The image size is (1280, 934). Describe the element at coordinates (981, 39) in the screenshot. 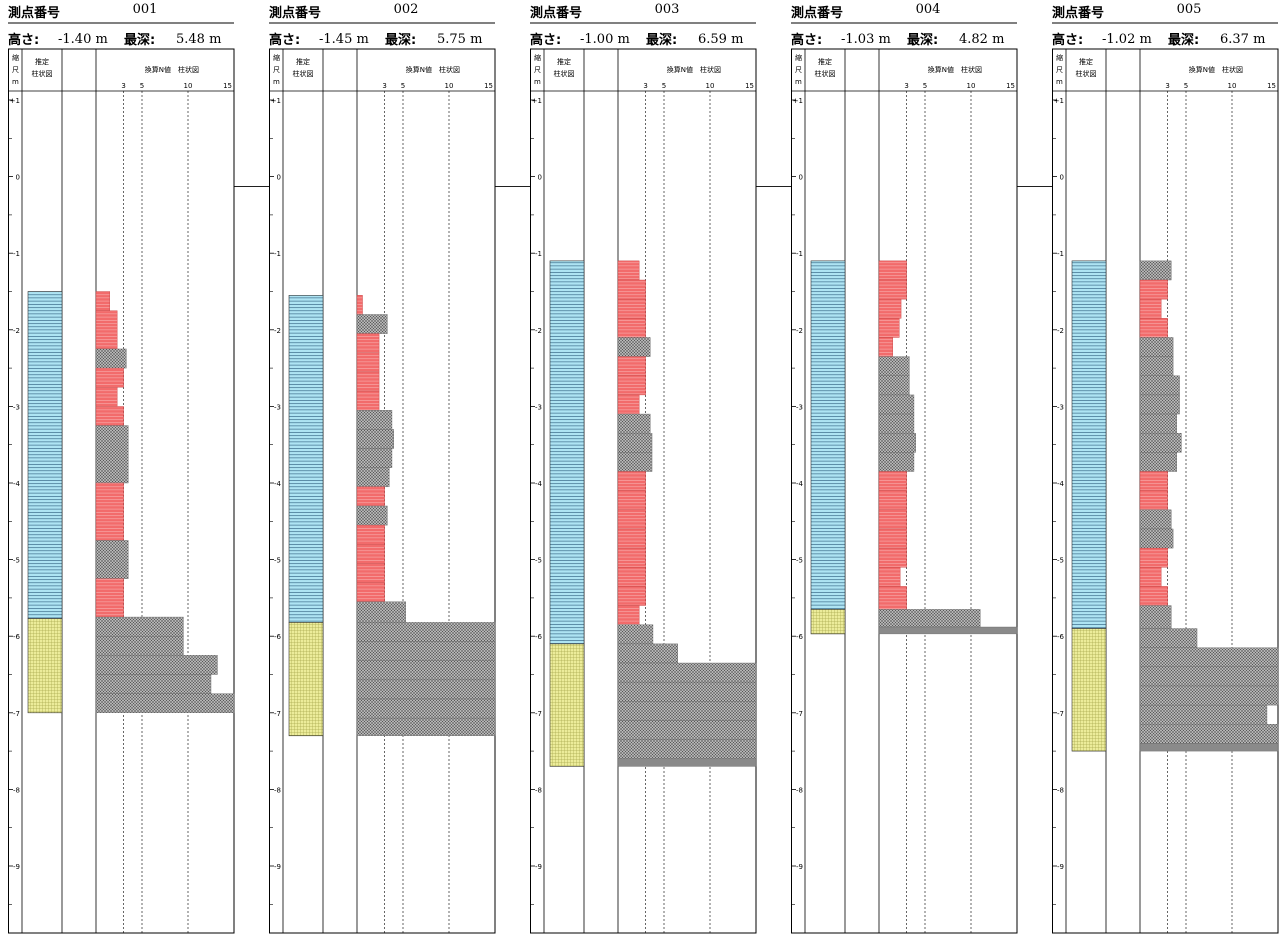

I see `maxdepth-value: 4.82 m` at that location.